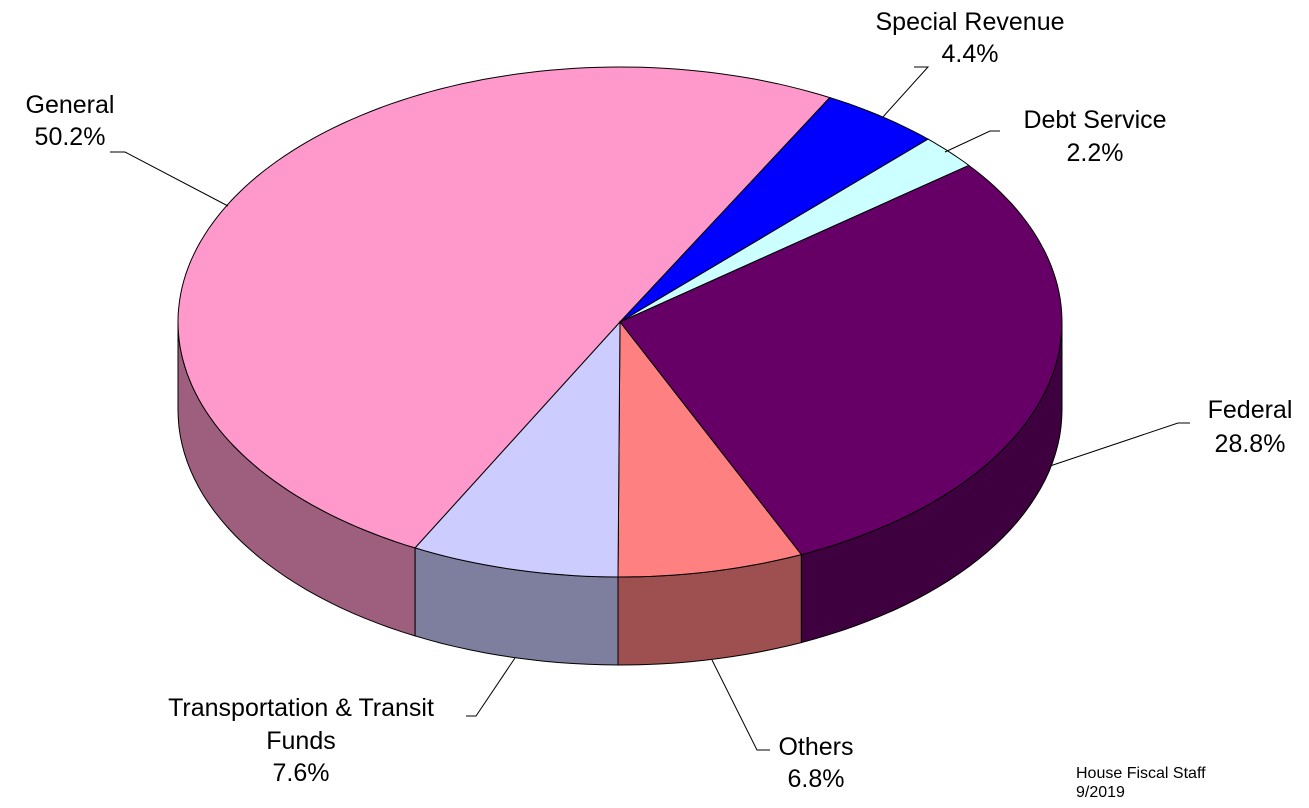  What do you see at coordinates (969, 22) in the screenshot?
I see `slice-name-special-revenue: Special Revenue` at bounding box center [969, 22].